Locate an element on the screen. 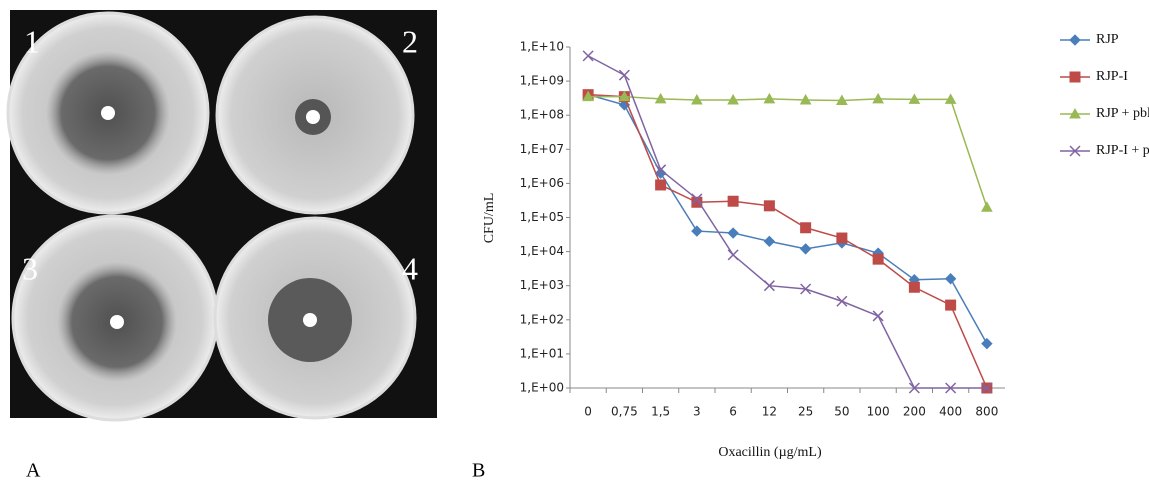 This screenshot has width=1149, height=486. y-tick-label: 1,E+09 is located at coordinates (542, 81).